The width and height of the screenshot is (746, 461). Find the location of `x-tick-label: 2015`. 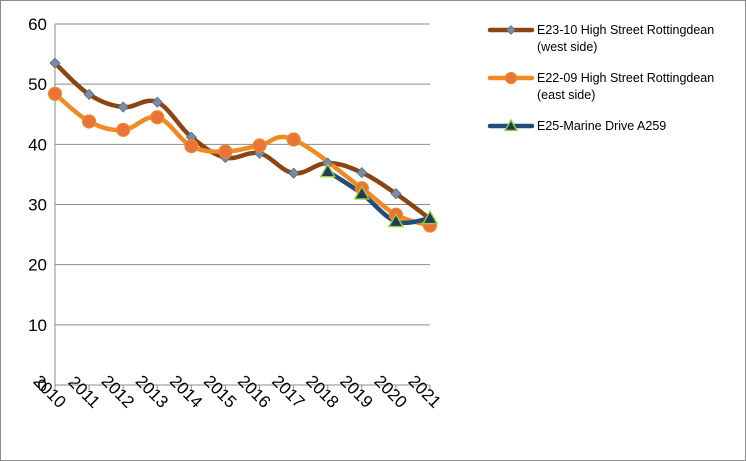

x-tick-label: 2015 is located at coordinates (220, 392).